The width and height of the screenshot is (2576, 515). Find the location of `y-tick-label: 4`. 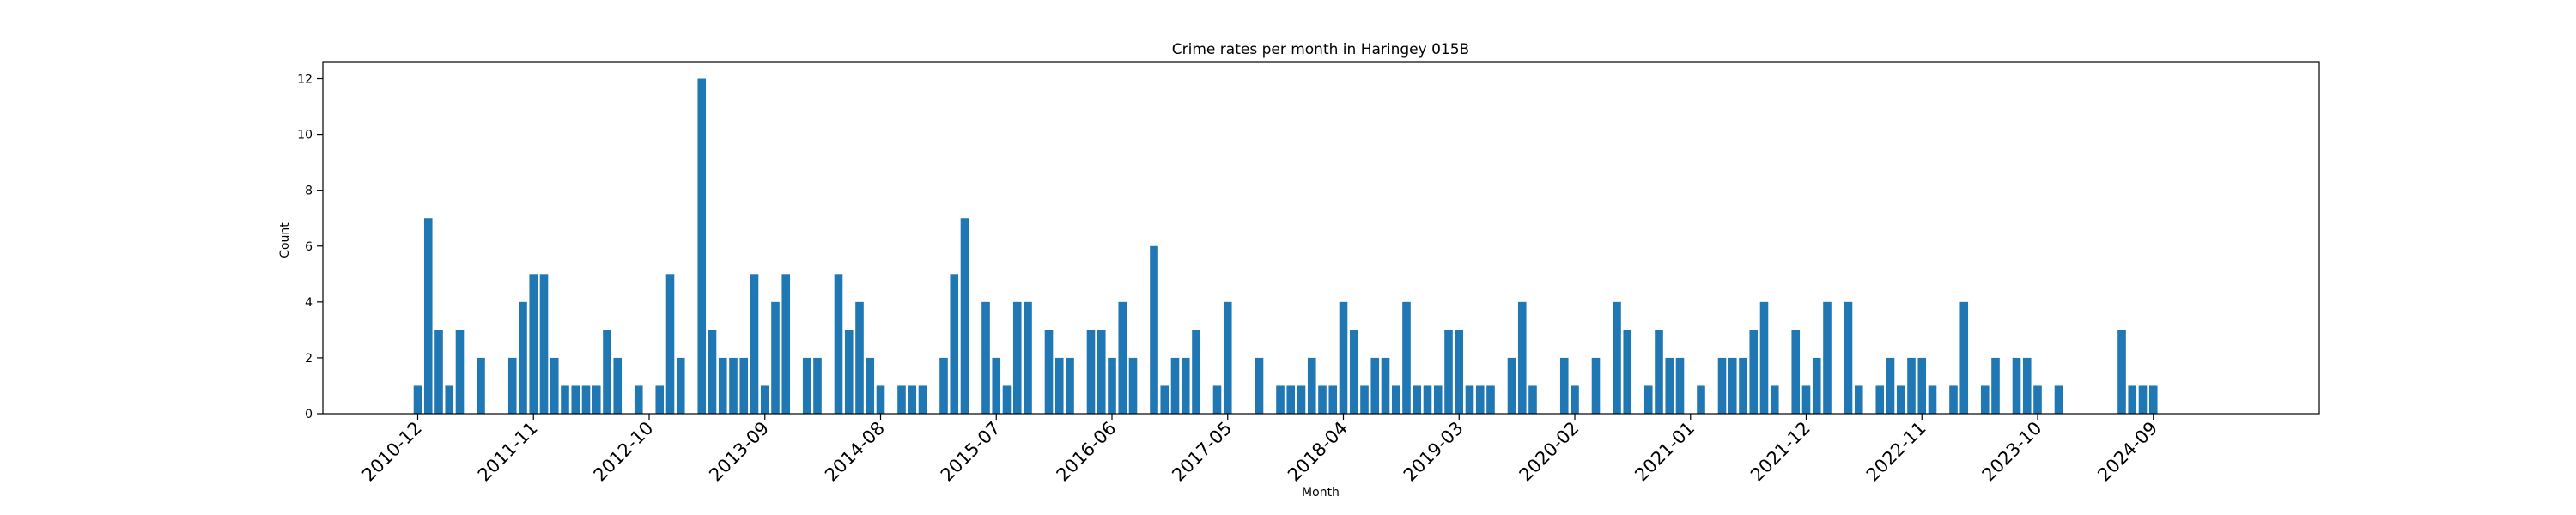

y-tick-label: 4 is located at coordinates (309, 303).